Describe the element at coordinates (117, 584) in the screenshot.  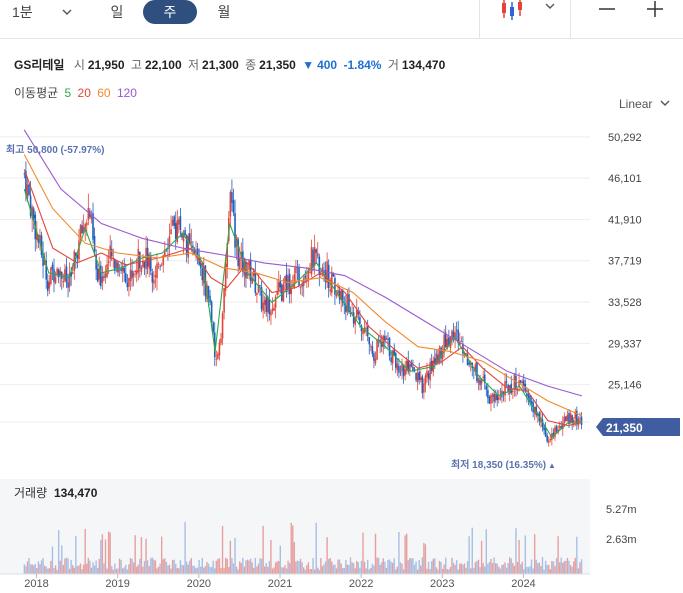
I see `time-tick-label: 2019` at that location.